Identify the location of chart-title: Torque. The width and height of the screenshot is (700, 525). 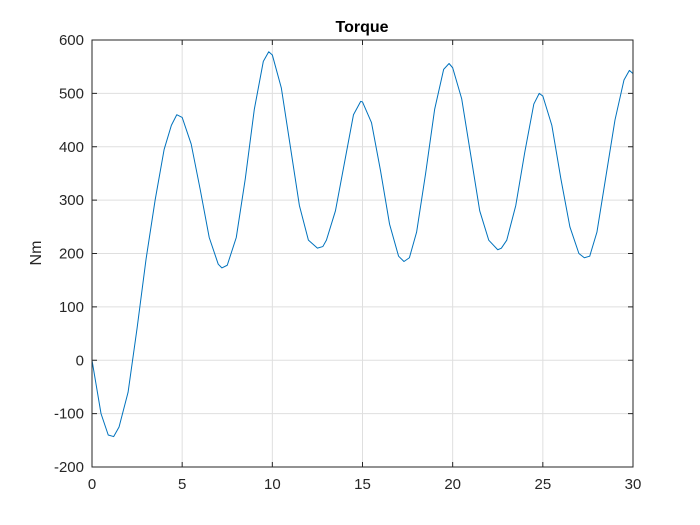
(361, 27).